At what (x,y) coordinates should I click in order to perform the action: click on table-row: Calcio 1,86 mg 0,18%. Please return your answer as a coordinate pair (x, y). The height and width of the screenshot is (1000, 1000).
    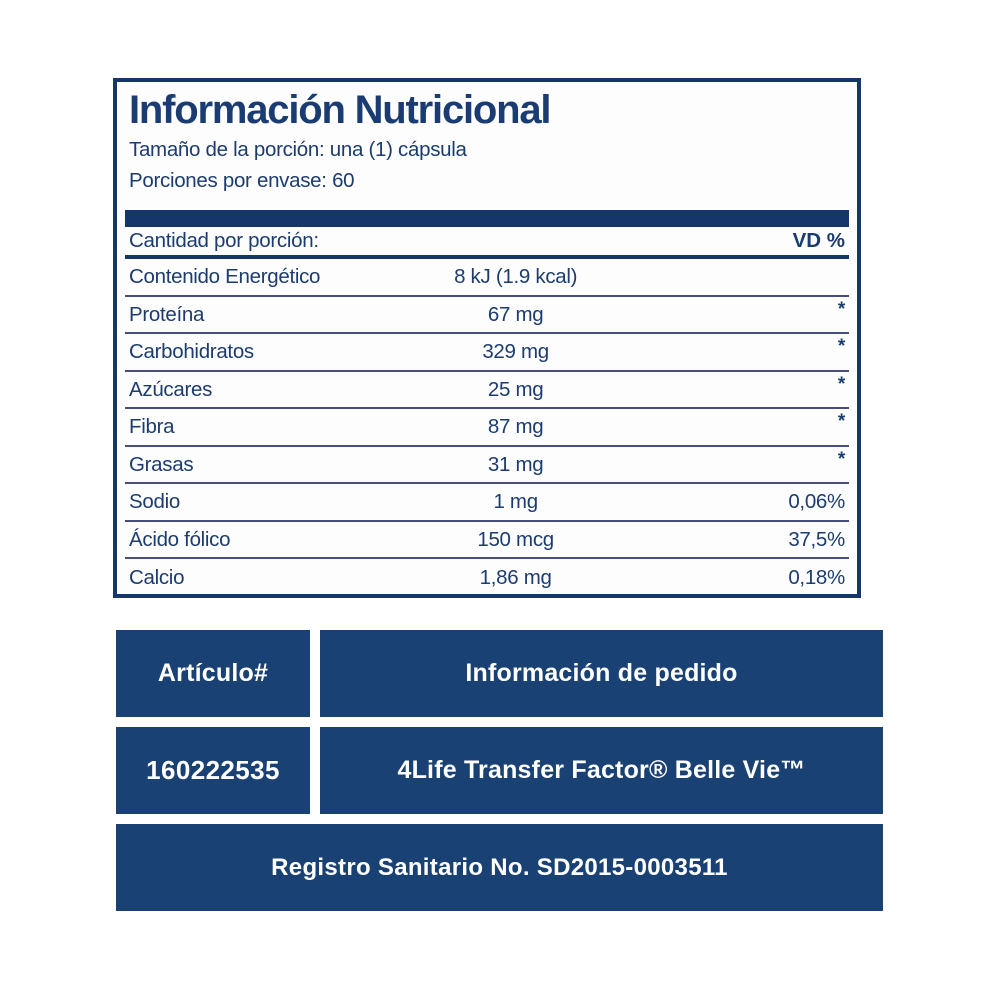
    Looking at the image, I should click on (487, 578).